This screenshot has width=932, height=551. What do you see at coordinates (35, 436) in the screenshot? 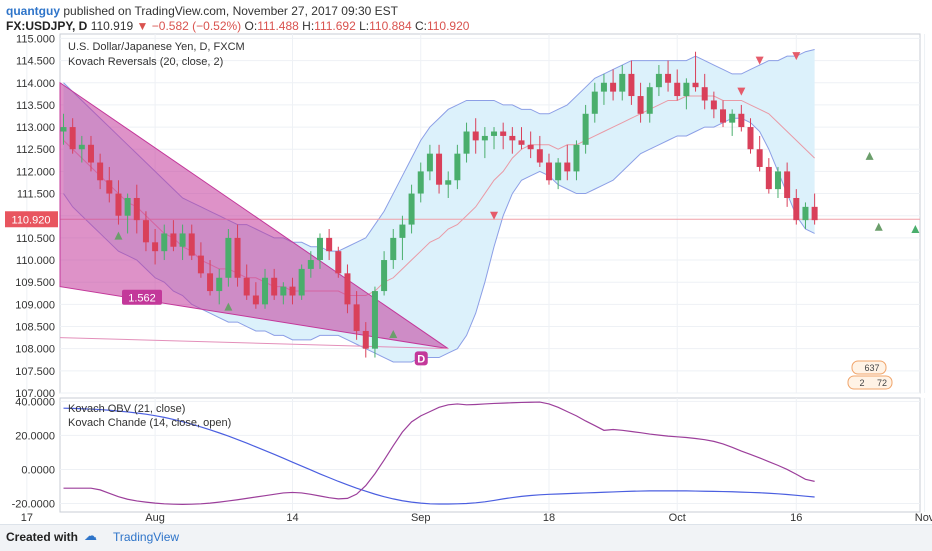
I see `lower-y-tick: 20.0000` at bounding box center [35, 436].